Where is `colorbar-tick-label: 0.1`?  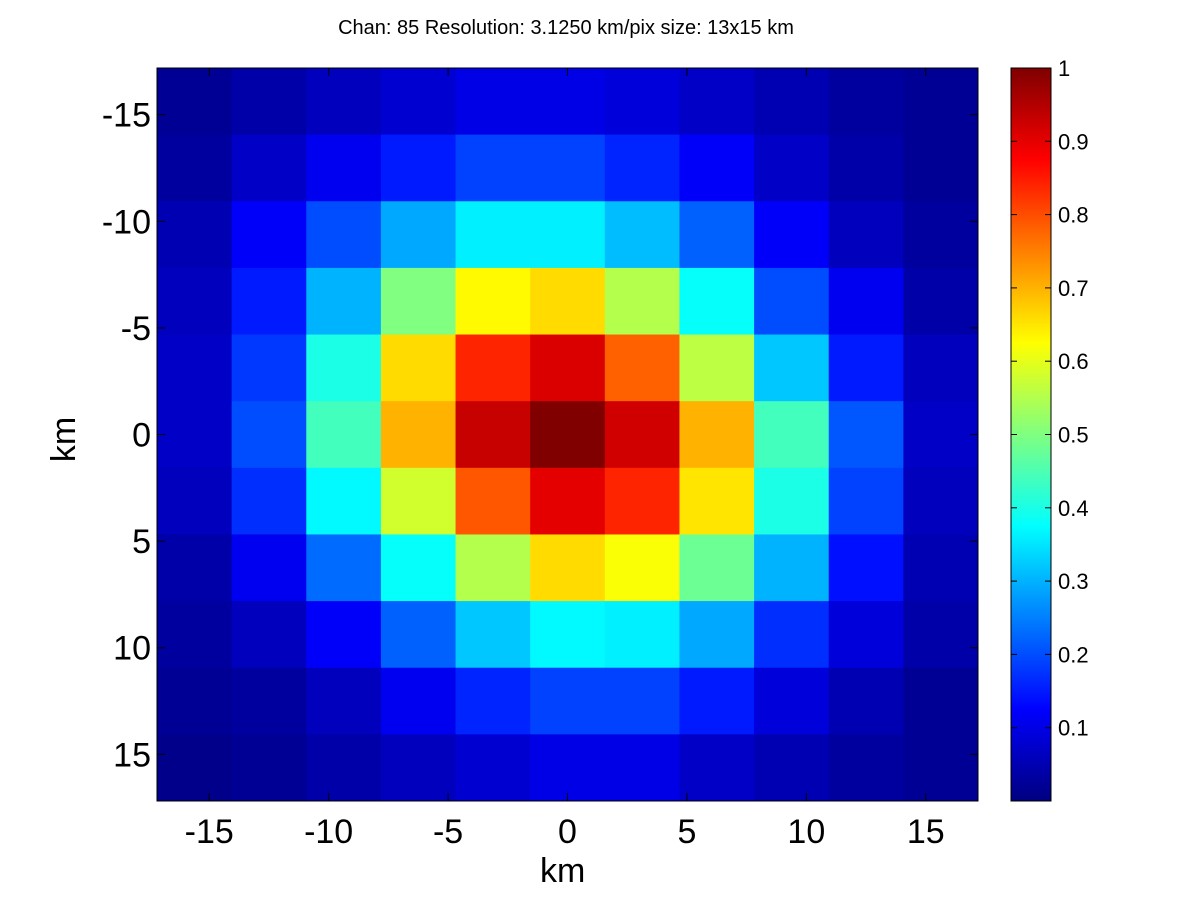
colorbar-tick-label: 0.1 is located at coordinates (1073, 728).